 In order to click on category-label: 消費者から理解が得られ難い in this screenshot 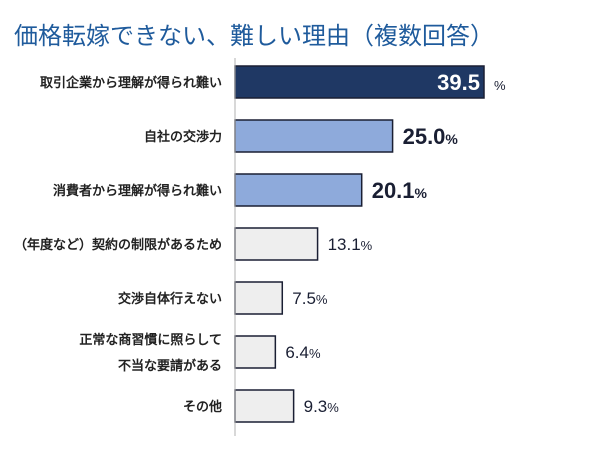, I will do `click(137, 191)`.